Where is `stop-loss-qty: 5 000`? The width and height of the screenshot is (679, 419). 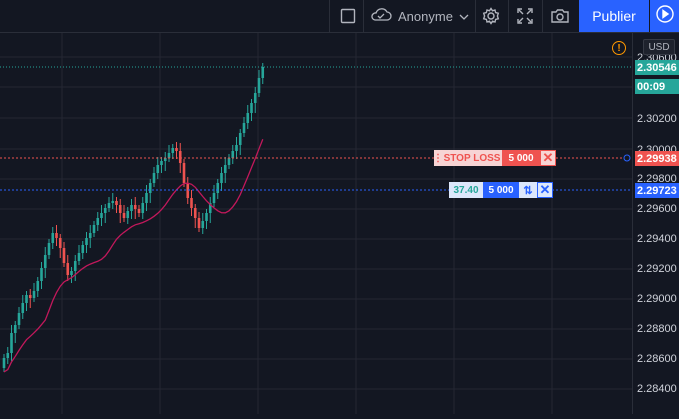
stop-loss-qty: 5 000 is located at coordinates (521, 158).